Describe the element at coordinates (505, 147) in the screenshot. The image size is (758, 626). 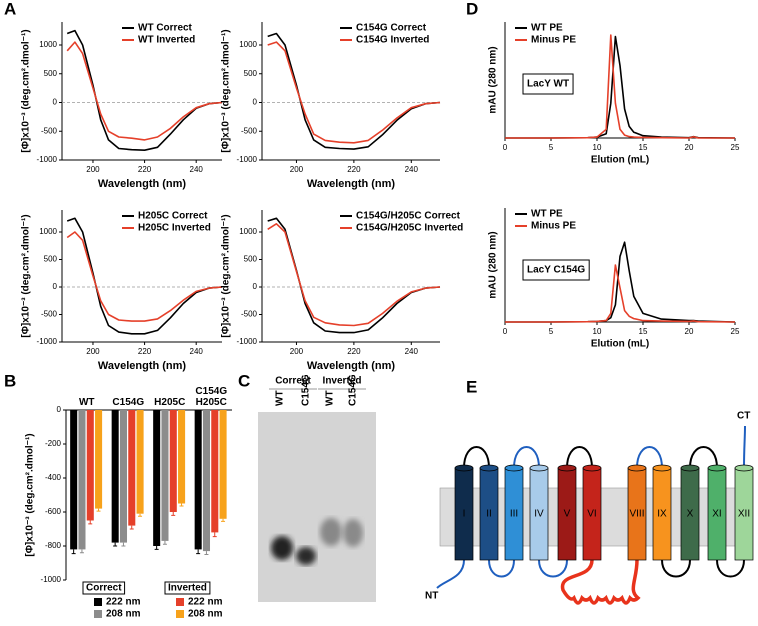
I see `x-tick-label: 0` at that location.